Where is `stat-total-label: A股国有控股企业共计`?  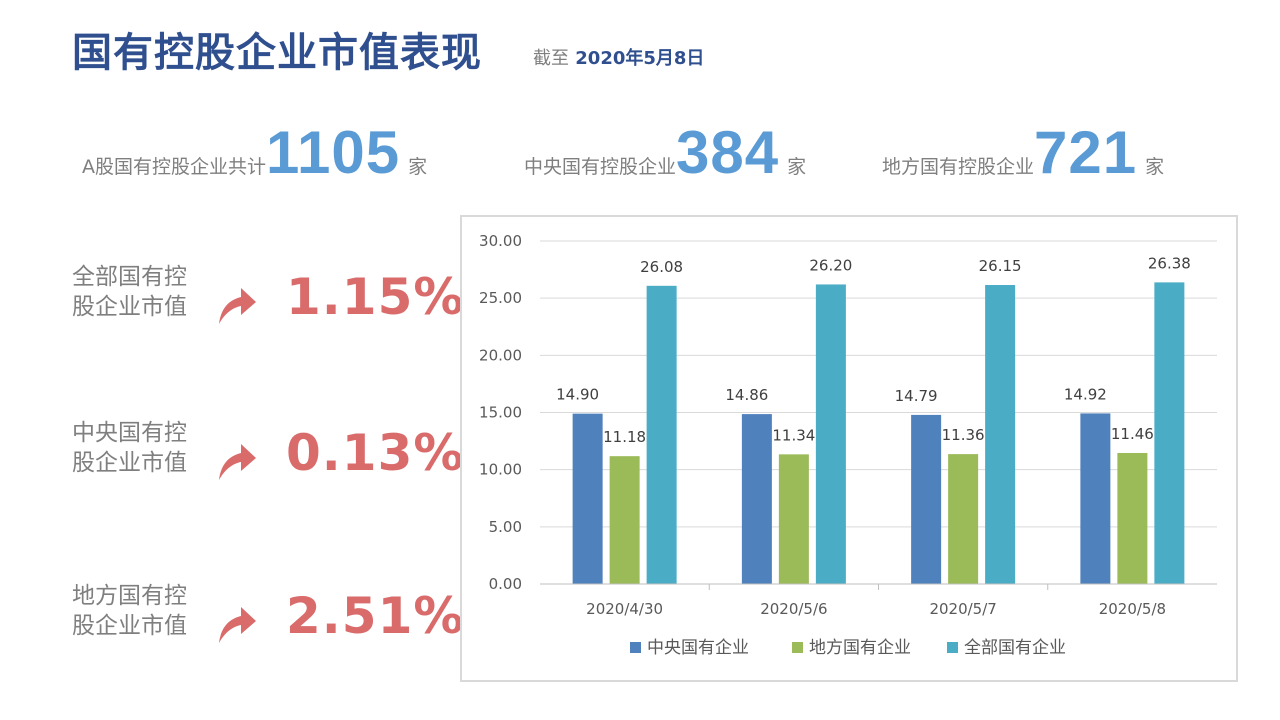
stat-total-label: A股国有控股企业共计 is located at coordinates (174, 167).